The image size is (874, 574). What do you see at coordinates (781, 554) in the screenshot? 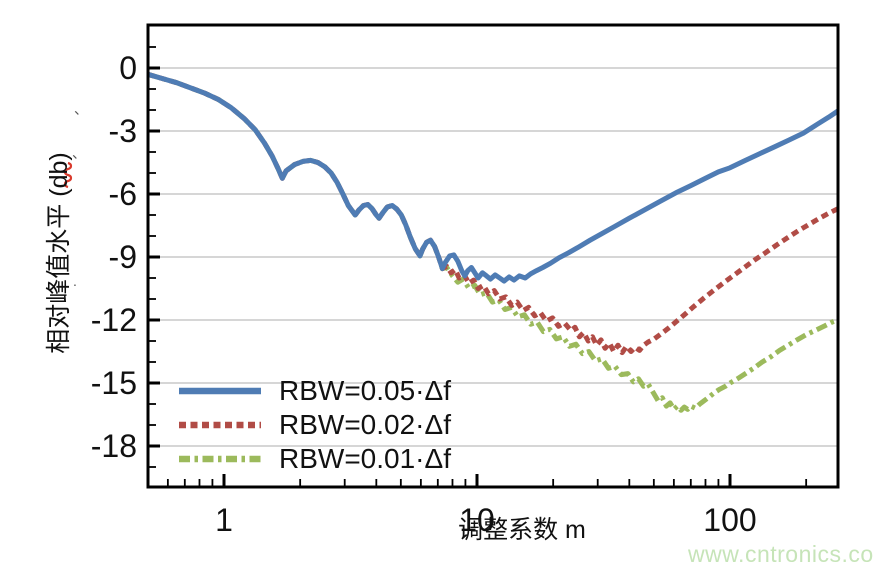
I see `watermark-text: www.cntronics.com` at bounding box center [781, 554].